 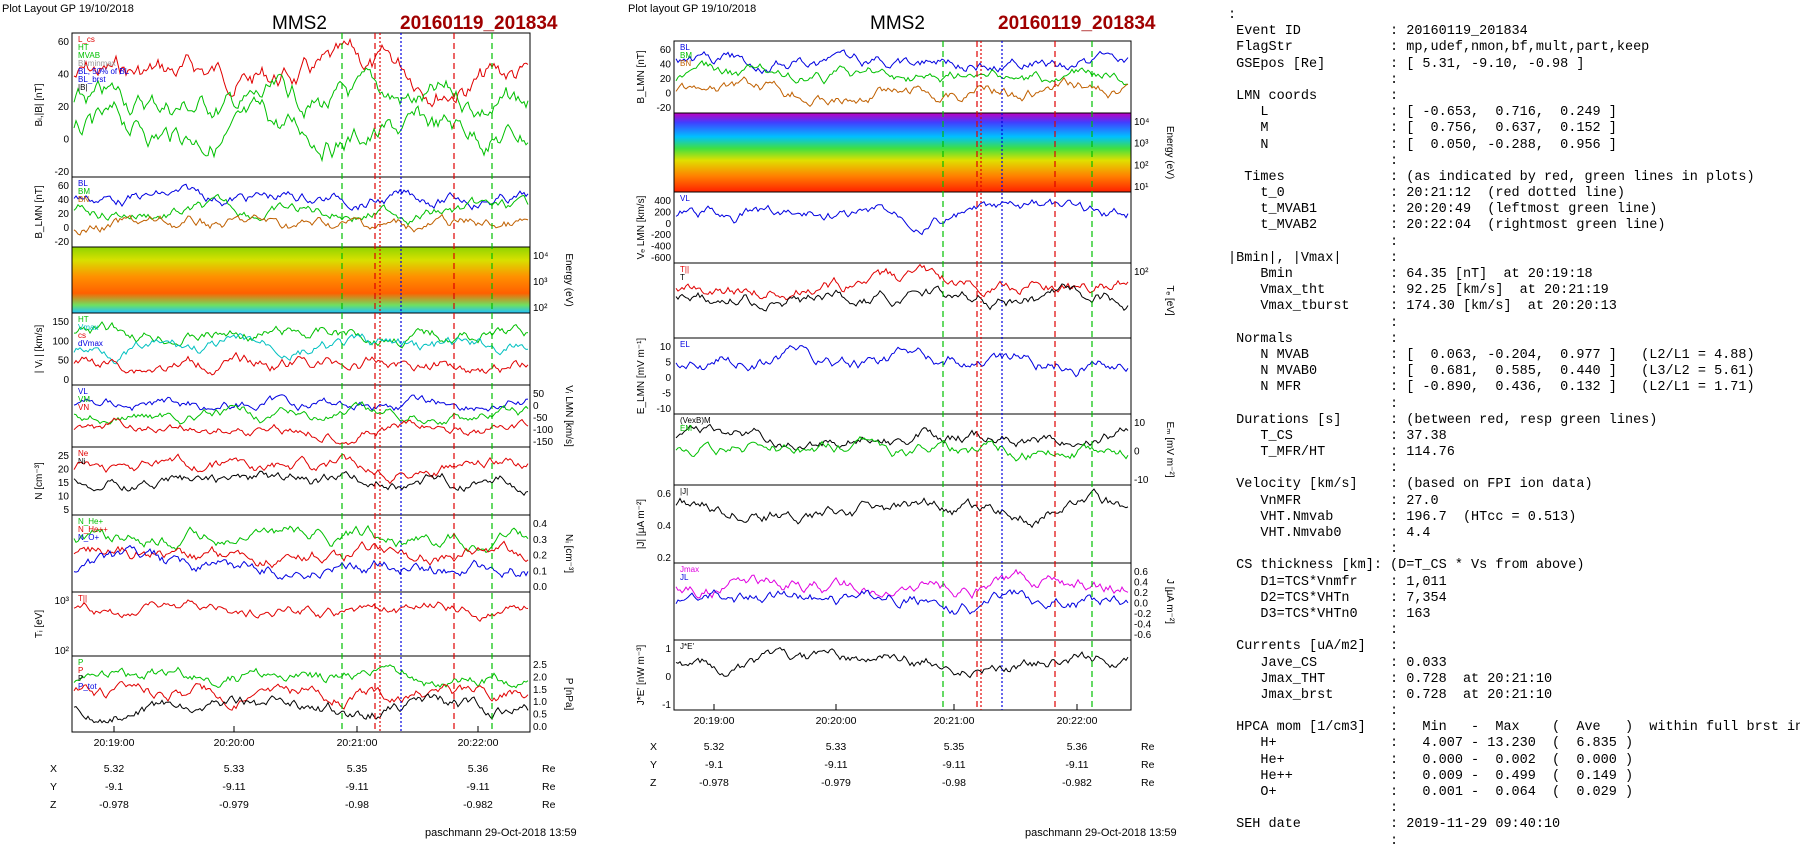 I want to click on legend-entry: T||, so click(x=82, y=598).